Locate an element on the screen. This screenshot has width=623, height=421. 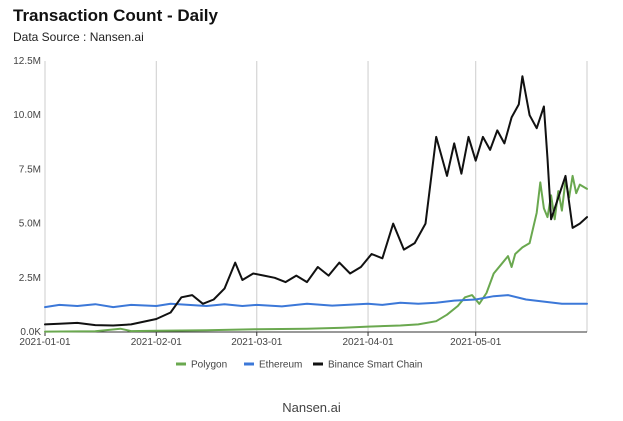
legend-label: Binance Smart Chain is located at coordinates (375, 365).